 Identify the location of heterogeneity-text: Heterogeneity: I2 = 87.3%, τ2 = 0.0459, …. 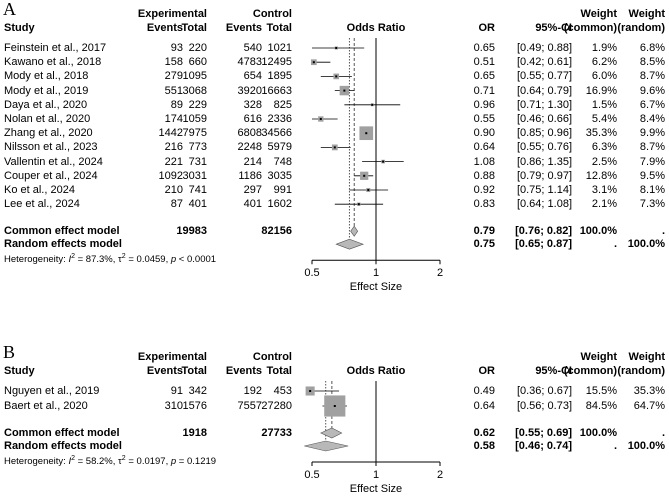
(110, 259).